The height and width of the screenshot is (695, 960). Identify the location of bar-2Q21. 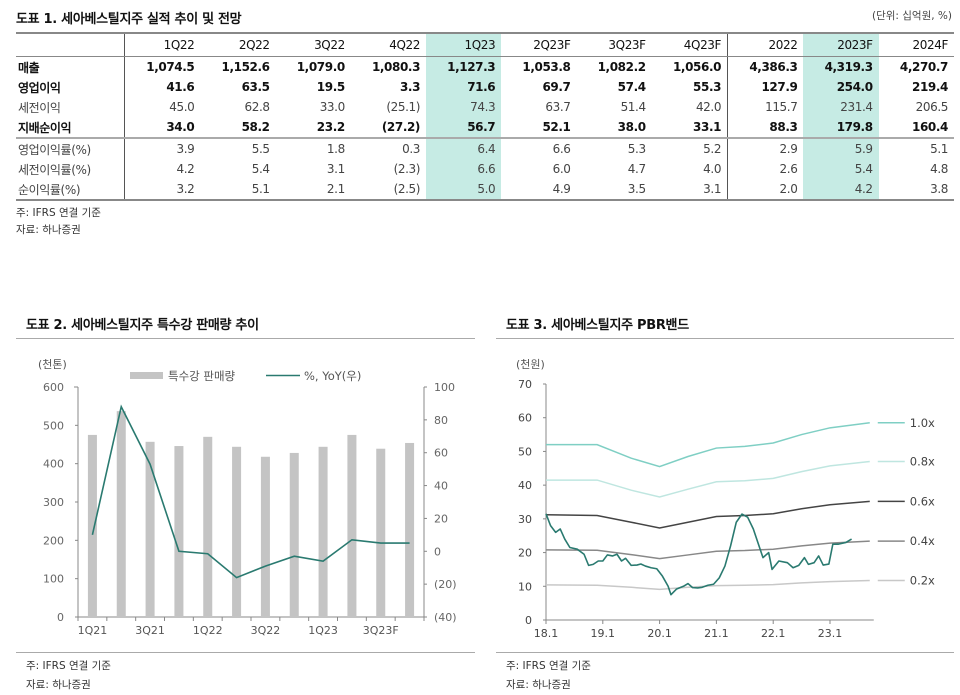
(121, 514).